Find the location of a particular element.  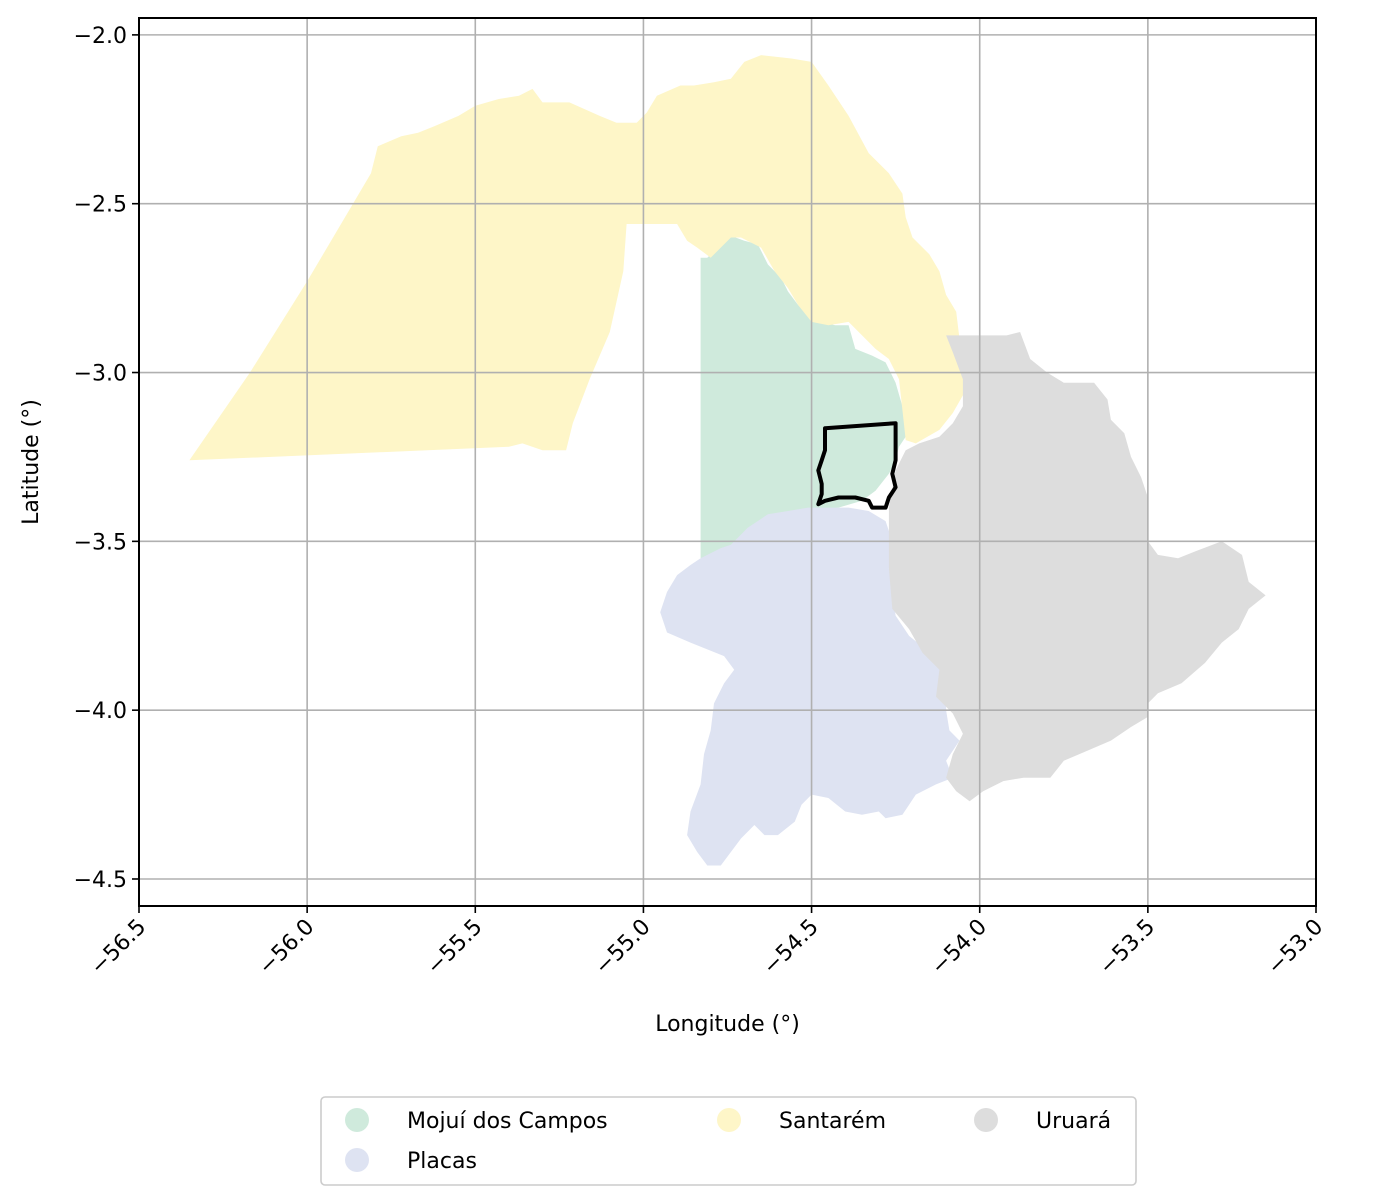

region-placas is located at coordinates (810, 686).